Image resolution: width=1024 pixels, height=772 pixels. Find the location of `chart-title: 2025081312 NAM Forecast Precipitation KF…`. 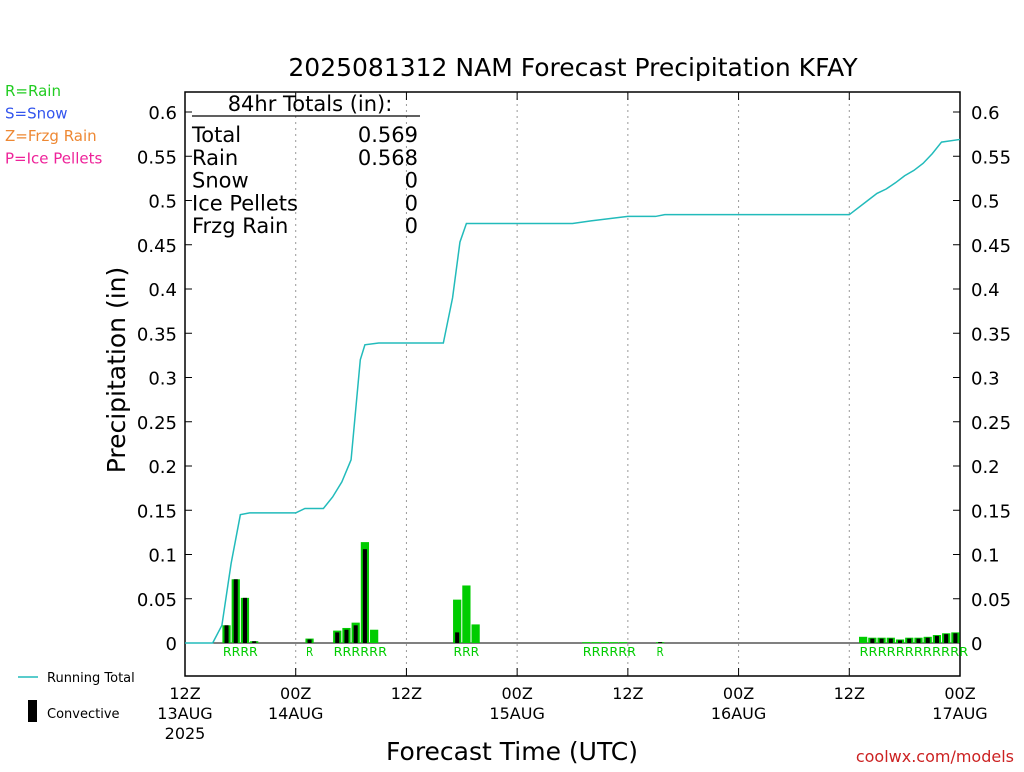

chart-title: 2025081312 NAM Forecast Precipitation KF… is located at coordinates (573, 67).